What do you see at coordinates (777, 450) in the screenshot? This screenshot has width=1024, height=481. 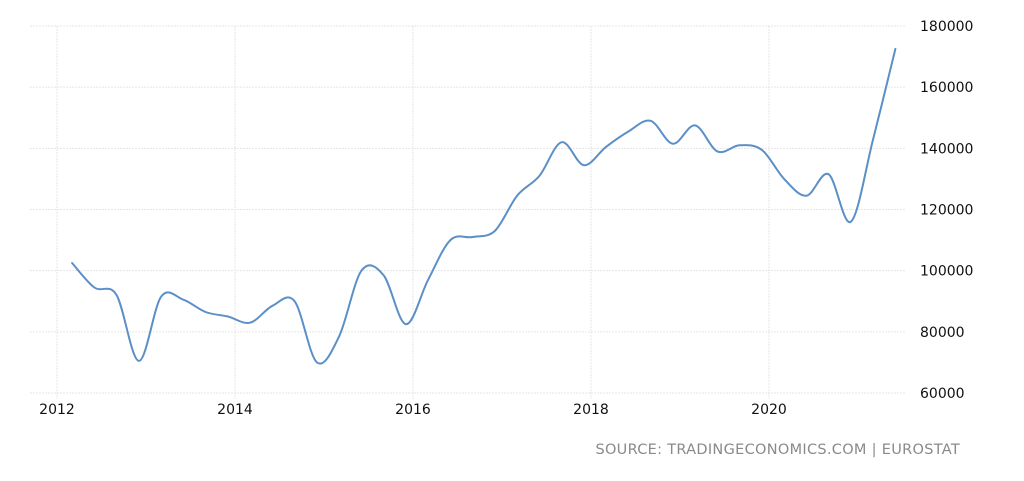 I see `source-attribution: SOURCE: TRADINGECONOMICS.COM | EUROSTAT` at bounding box center [777, 450].